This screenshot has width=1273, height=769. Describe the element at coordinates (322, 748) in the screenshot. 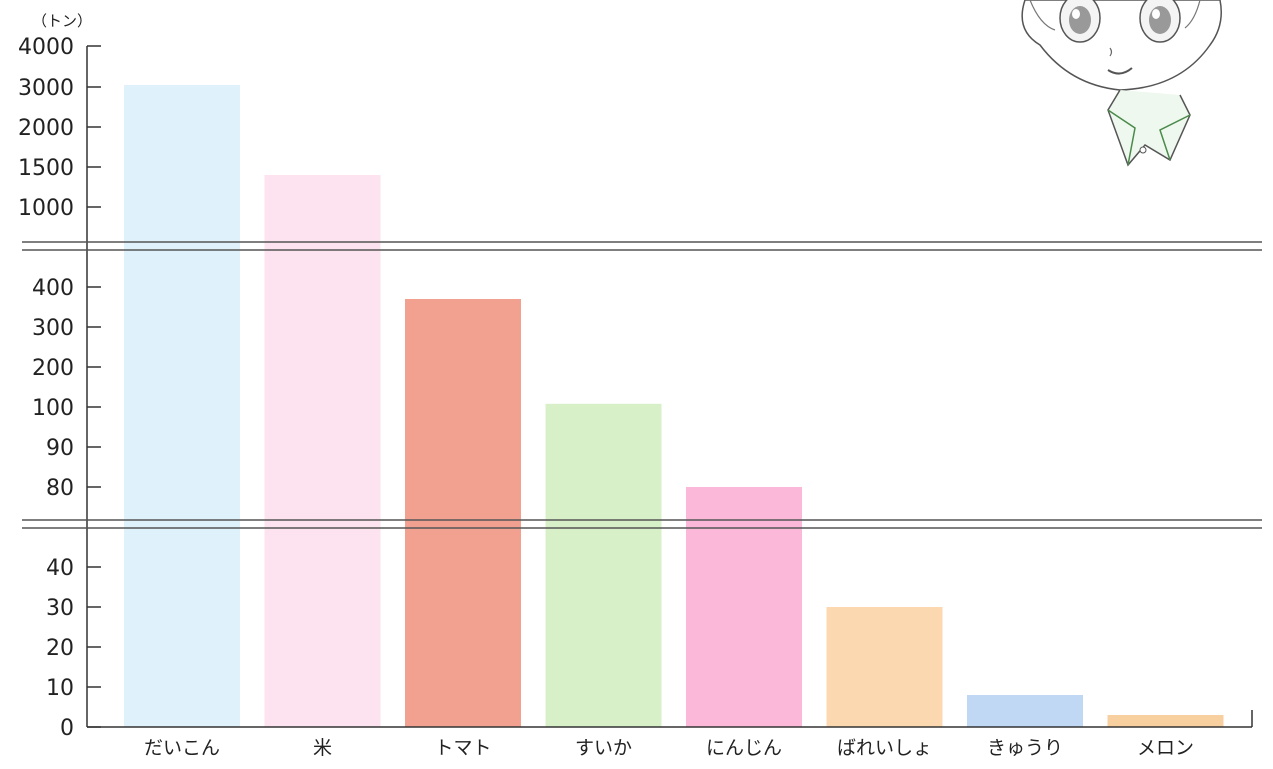

I see `category-label: 米` at that location.